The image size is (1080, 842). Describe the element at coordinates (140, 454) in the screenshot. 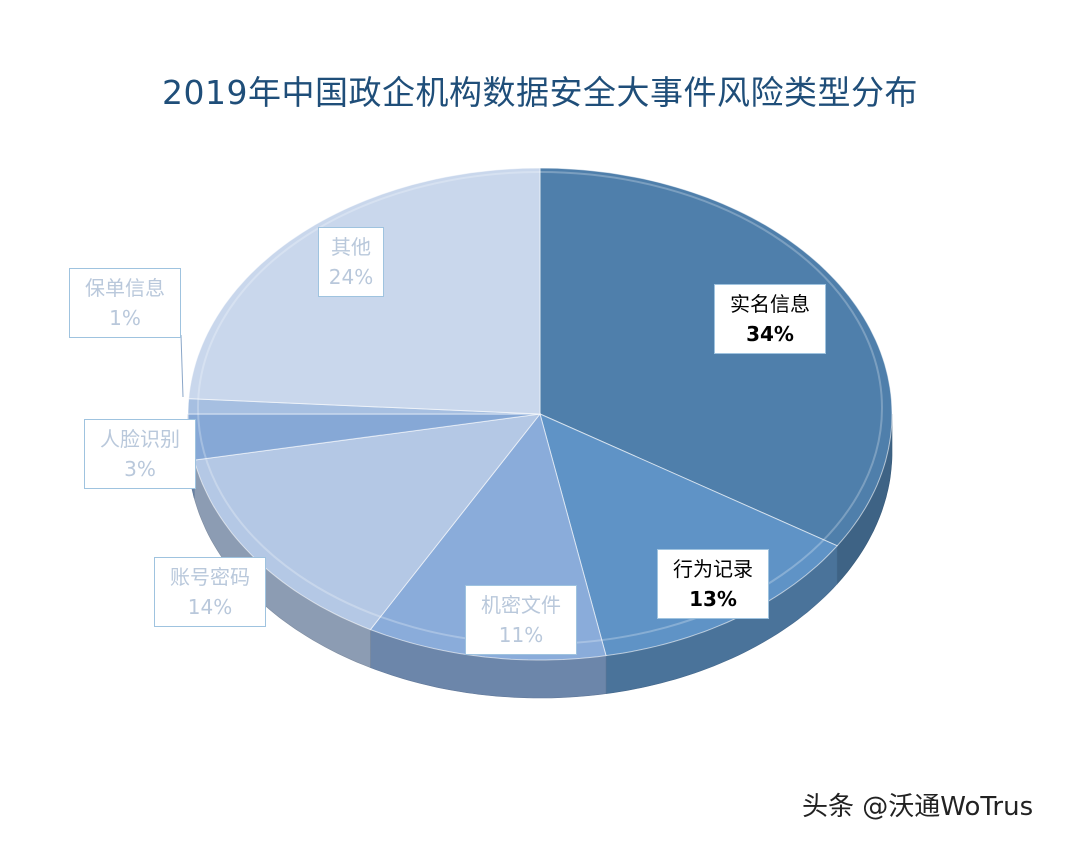

I see `label-人脸识别: 人脸识别 3%` at that location.